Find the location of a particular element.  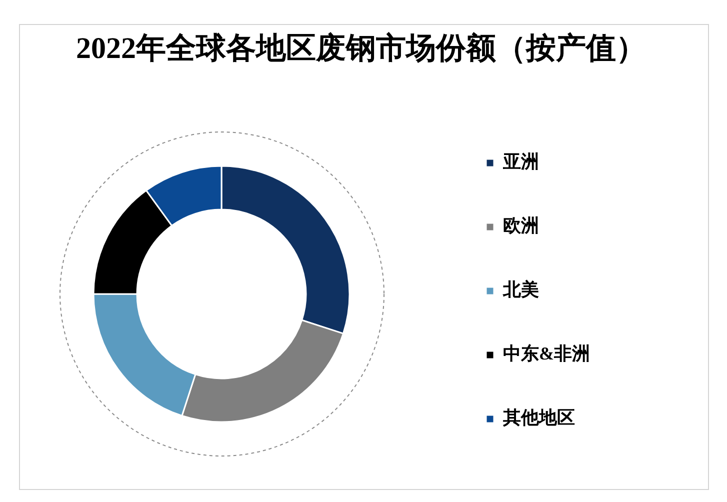

chart-title: 2022年全球各地区废钢市场份额（按产值） is located at coordinates (361, 47).